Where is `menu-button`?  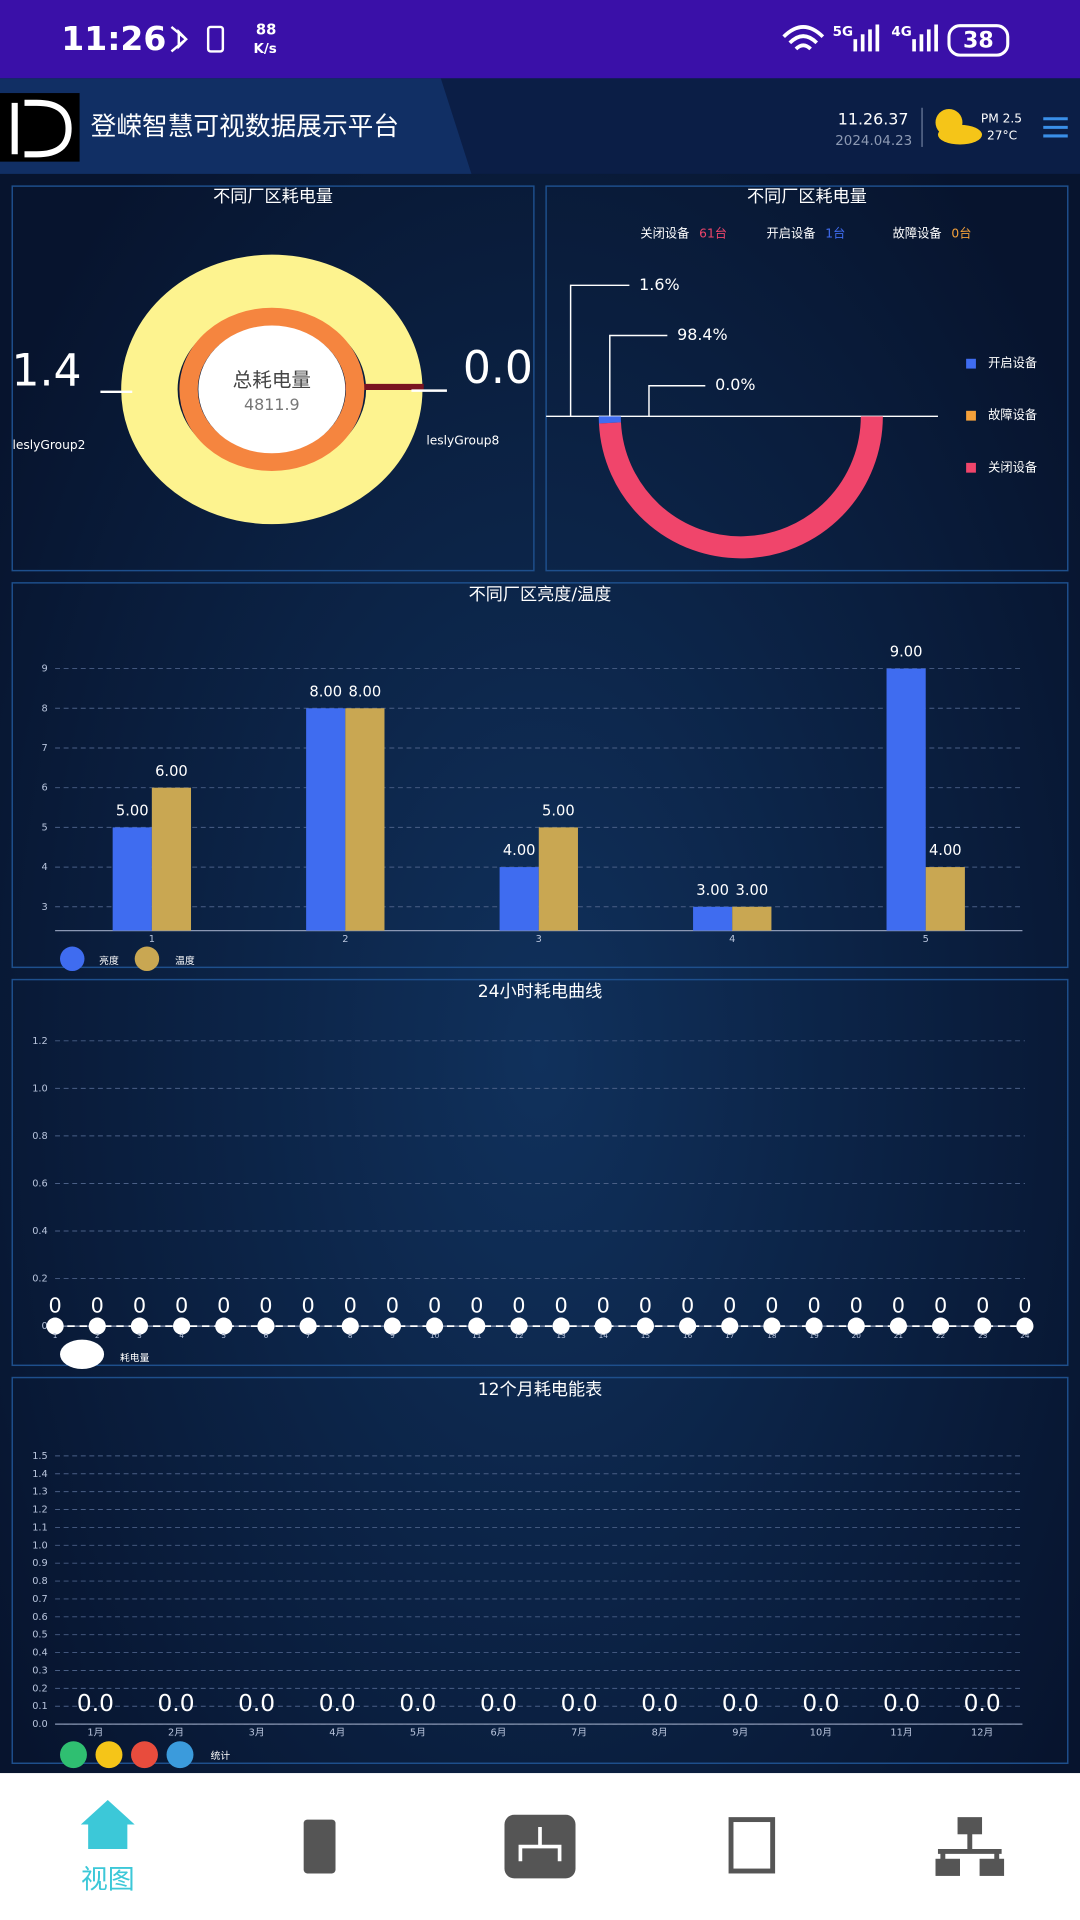
menu-button is located at coordinates (1055, 127).